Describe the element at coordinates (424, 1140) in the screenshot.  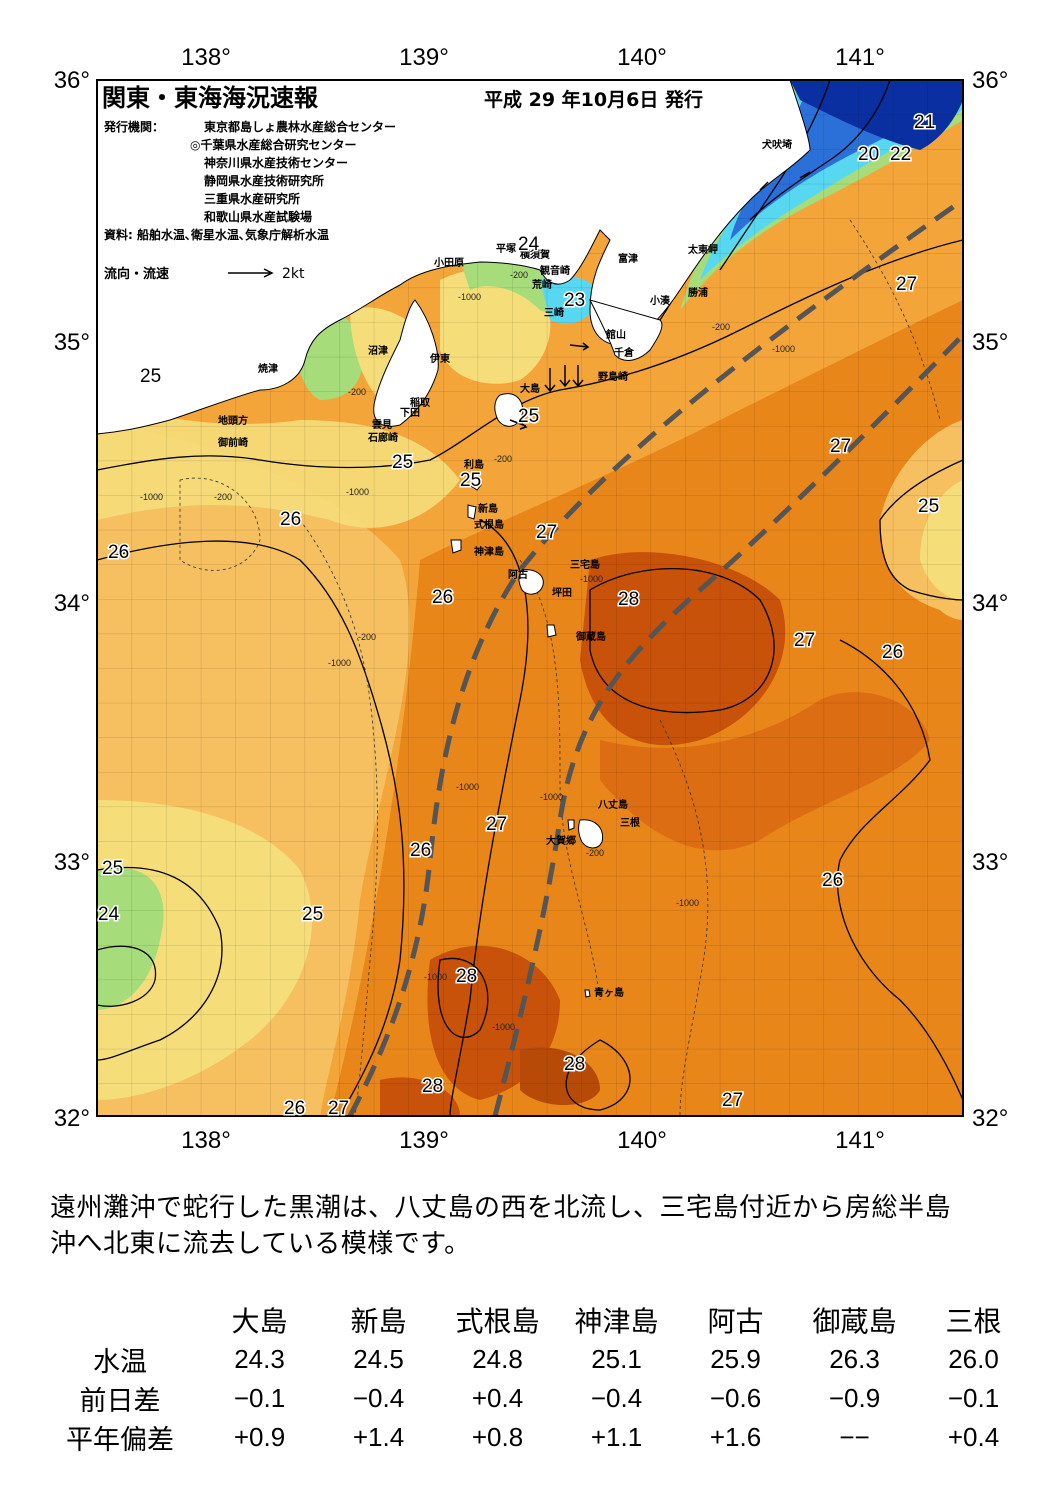
I see `lon-label-bottom-139: 139°` at that location.